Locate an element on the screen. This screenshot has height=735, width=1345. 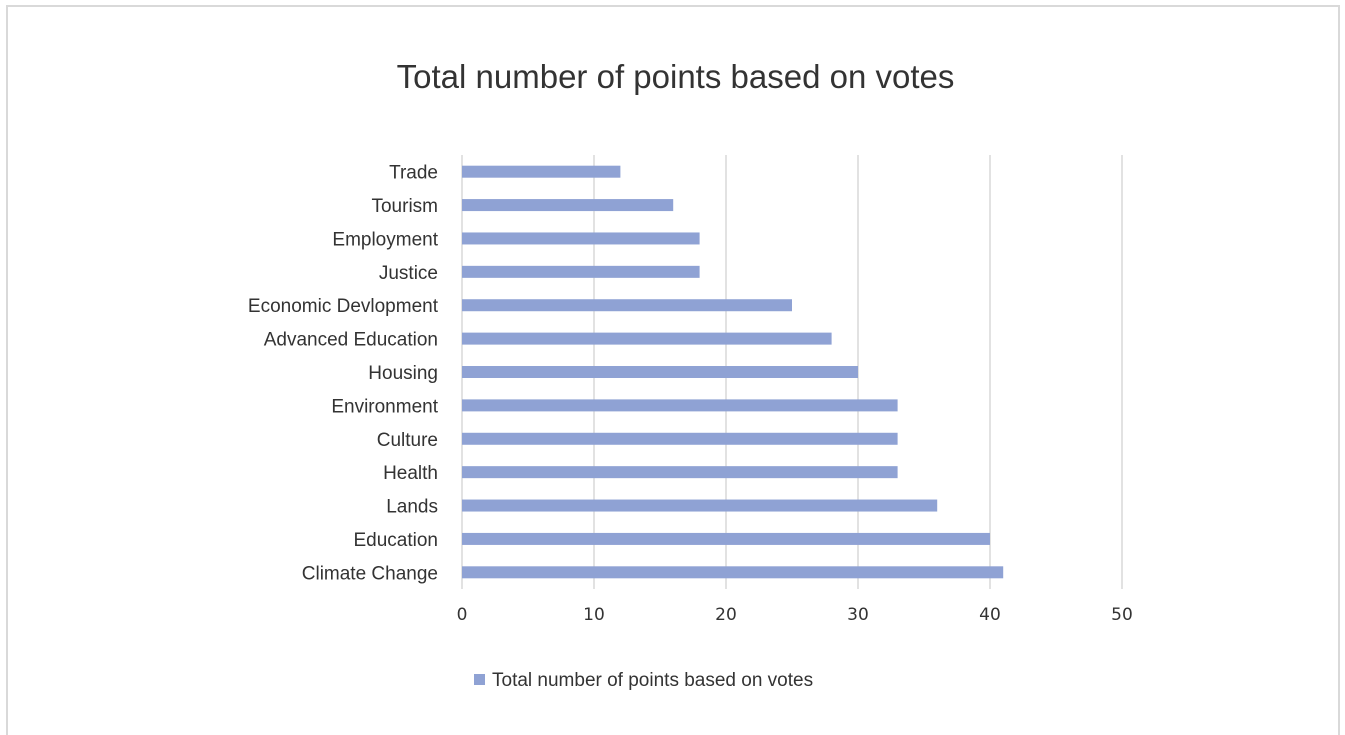
bar-lands is located at coordinates (700, 505).